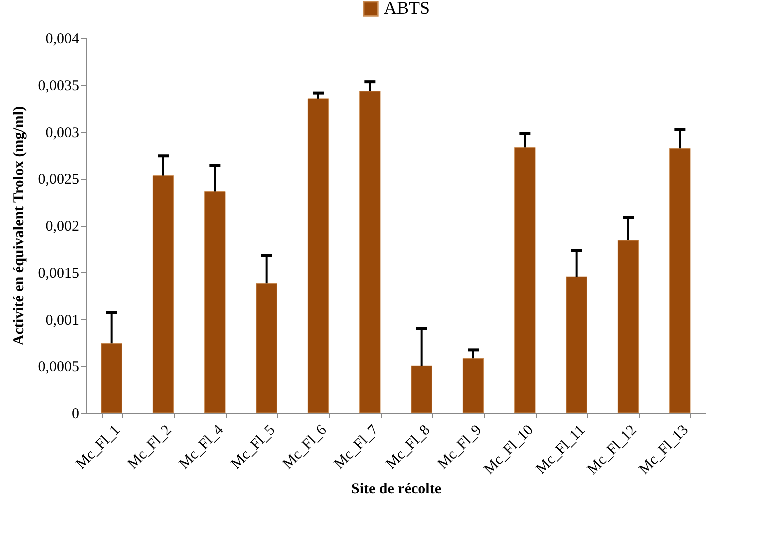 Image resolution: width=762 pixels, height=536 pixels. I want to click on y-tick-label: 0,0015, so click(59, 274).